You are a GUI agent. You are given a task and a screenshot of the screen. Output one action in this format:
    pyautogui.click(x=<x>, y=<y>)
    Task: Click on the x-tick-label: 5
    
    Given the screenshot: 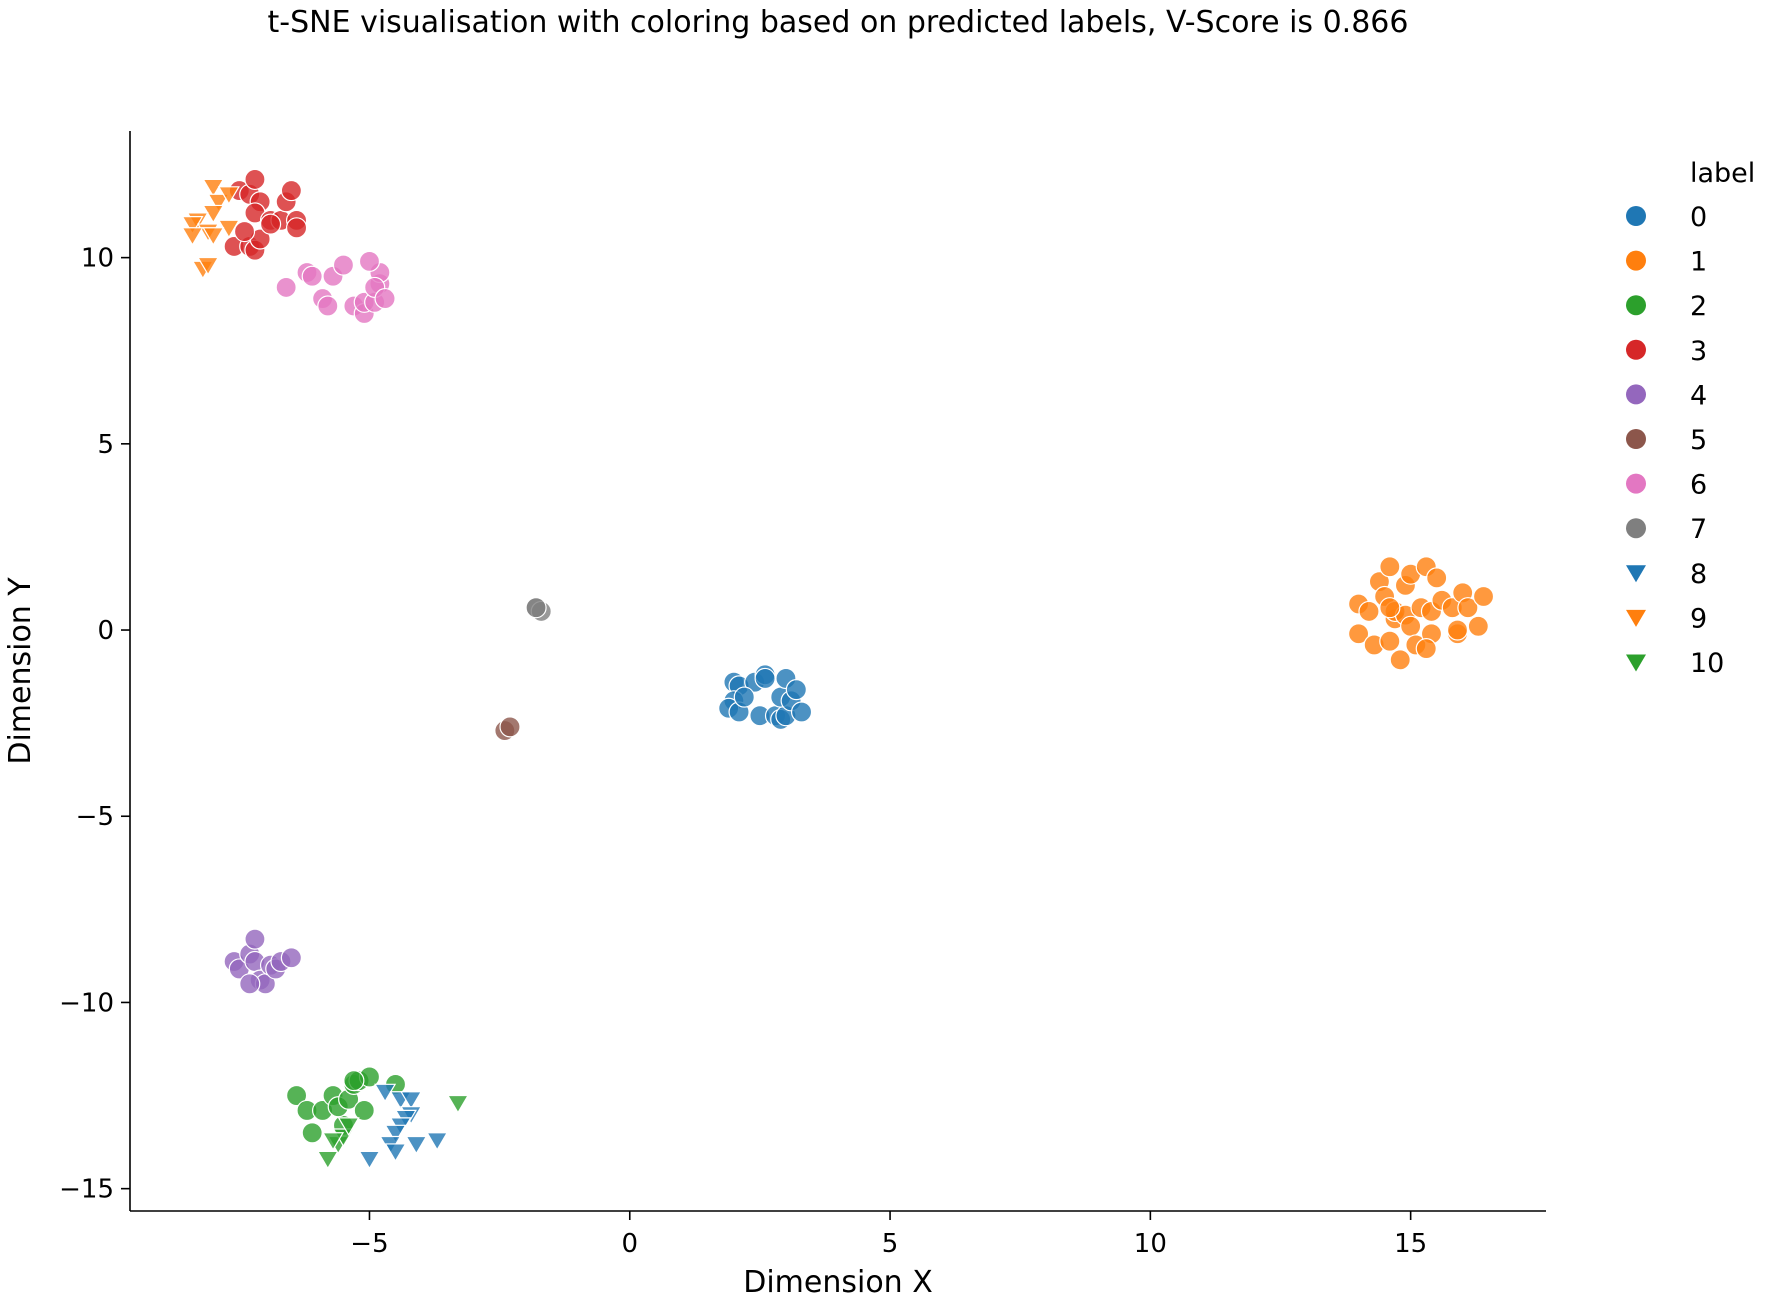 What is the action you would take?
    pyautogui.click(x=890, y=1244)
    